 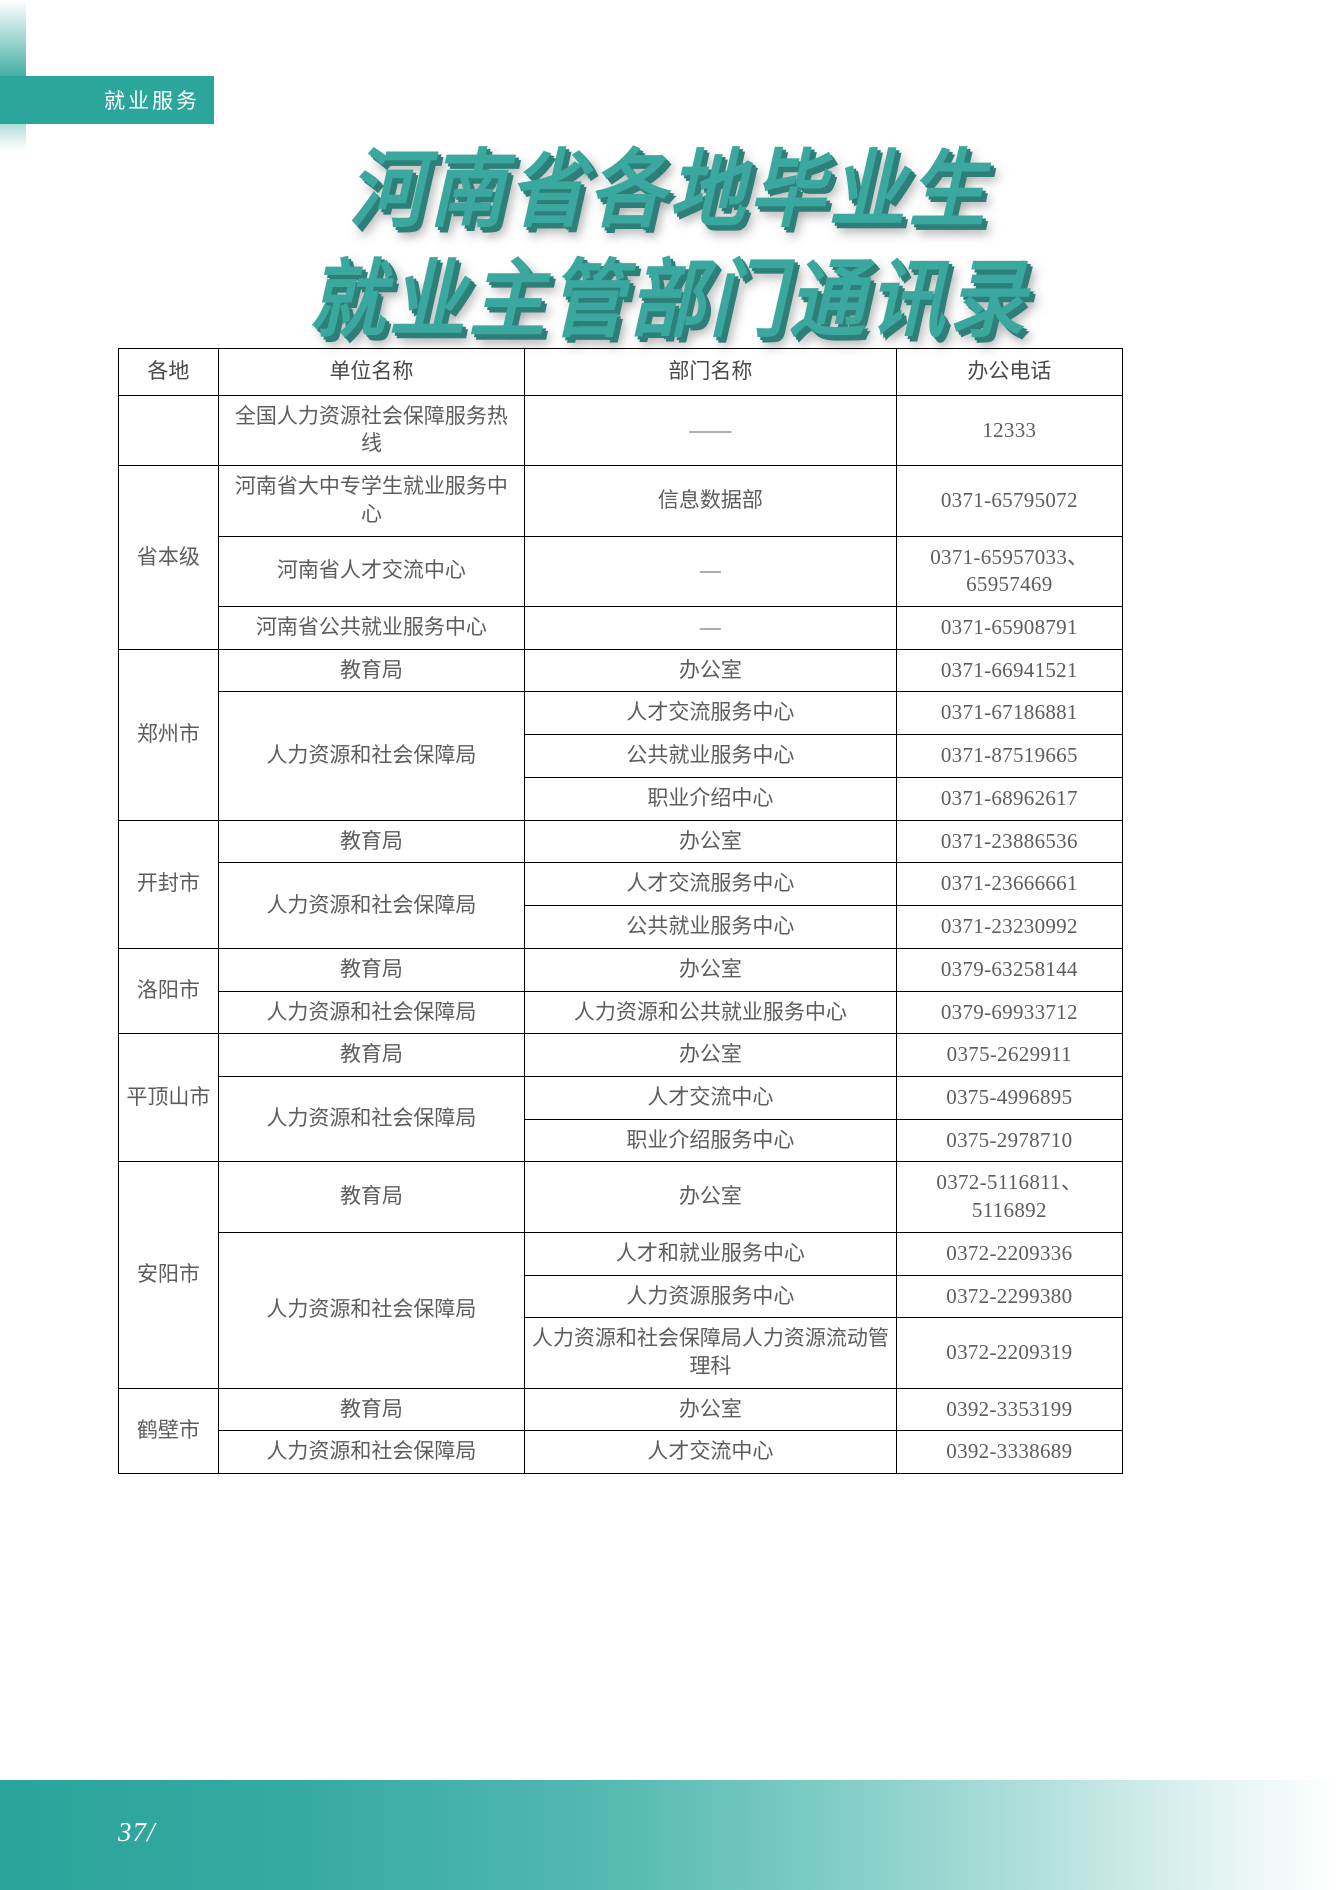 I want to click on table-row: 平顶山市 教育局 办公室 0375-2629911, so click(x=621, y=1098).